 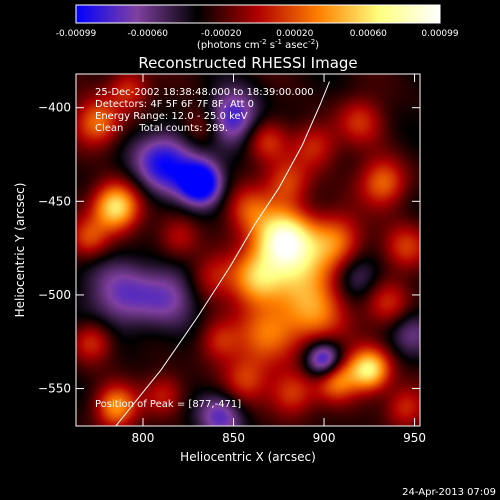 I want to click on x-tick-label: 850, so click(x=233, y=438).